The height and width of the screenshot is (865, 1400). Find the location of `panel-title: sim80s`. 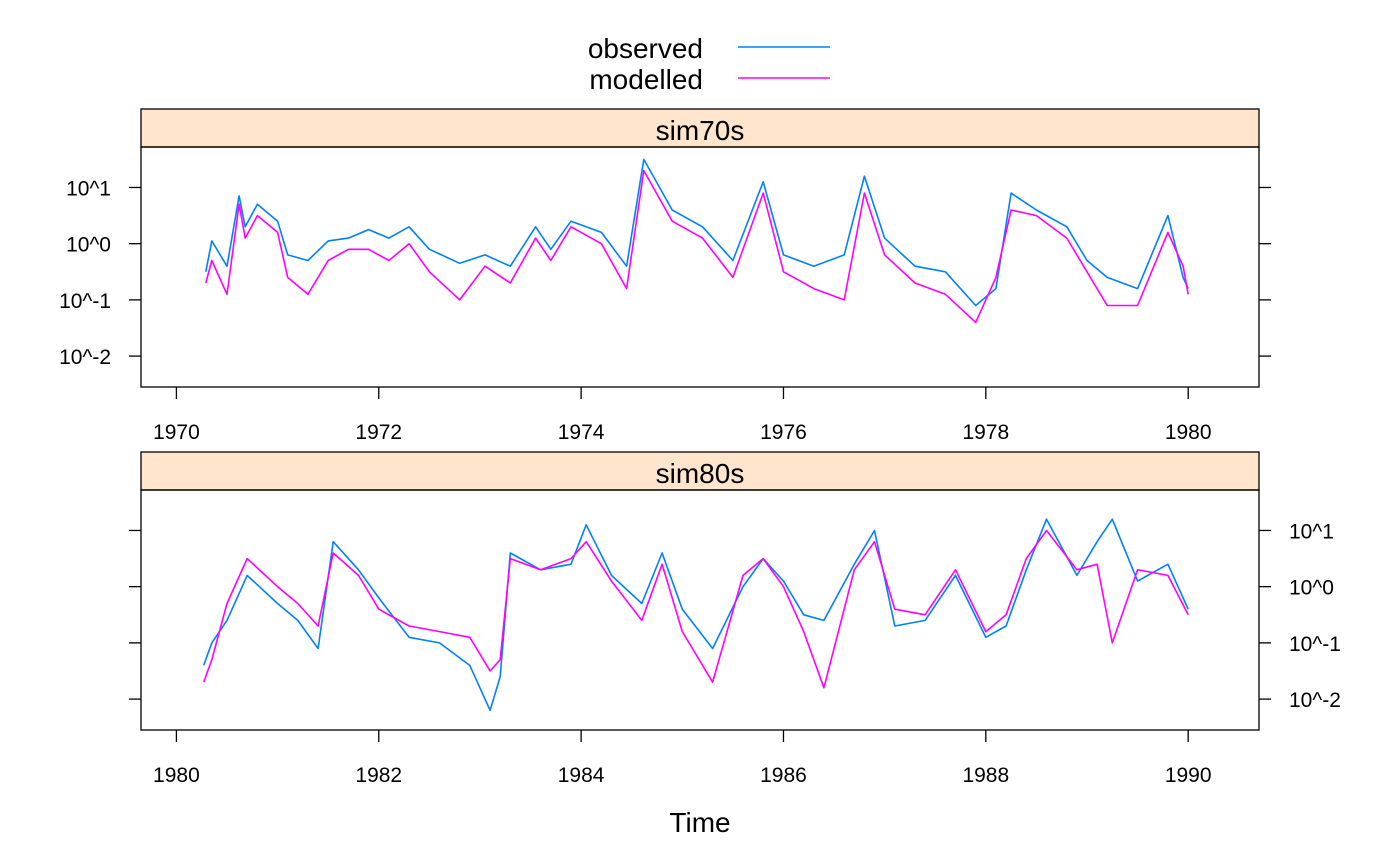

panel-title: sim80s is located at coordinates (700, 473).